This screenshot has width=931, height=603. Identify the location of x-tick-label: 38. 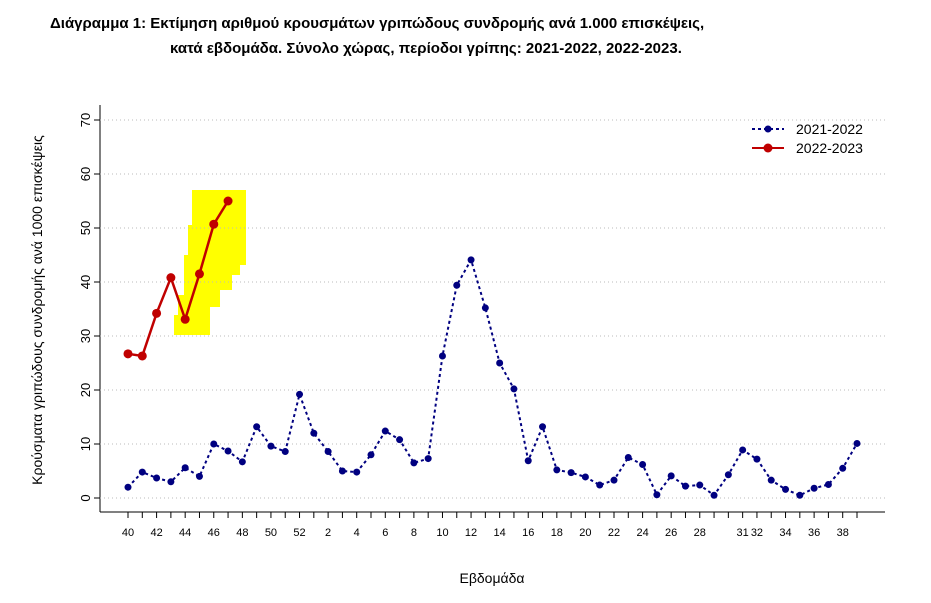
(843, 533).